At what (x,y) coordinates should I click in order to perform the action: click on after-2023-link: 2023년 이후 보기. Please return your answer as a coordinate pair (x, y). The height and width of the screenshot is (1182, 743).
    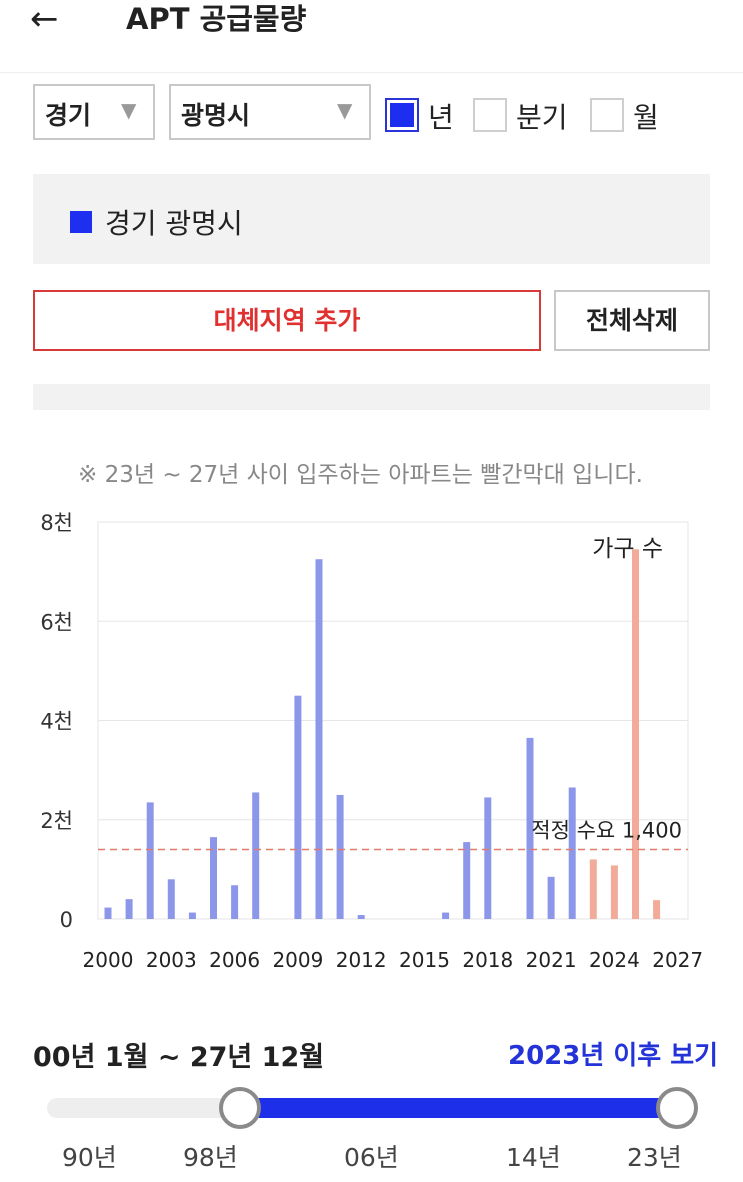
    Looking at the image, I should click on (613, 1056).